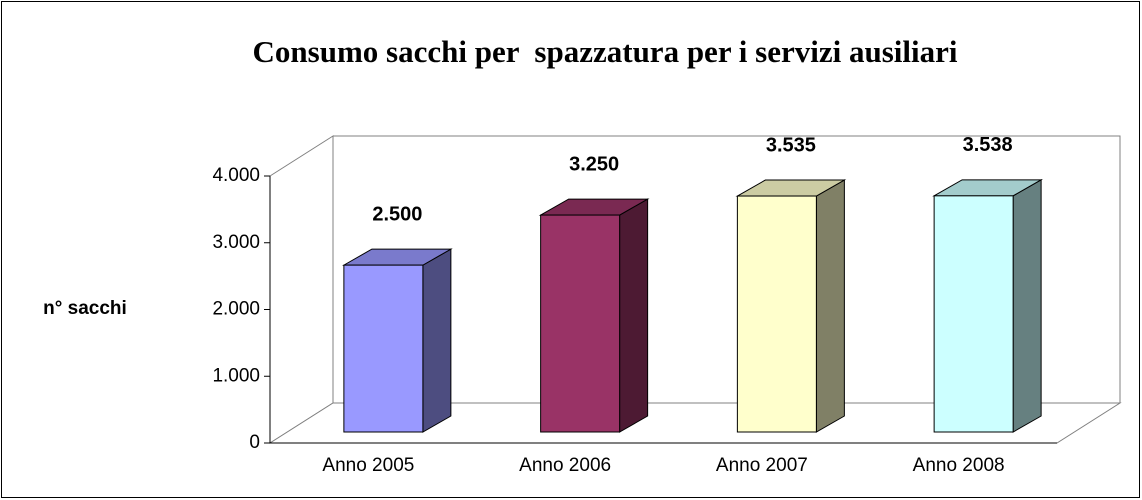  Describe the element at coordinates (594, 164) in the screenshot. I see `value-label: 3.250` at that location.